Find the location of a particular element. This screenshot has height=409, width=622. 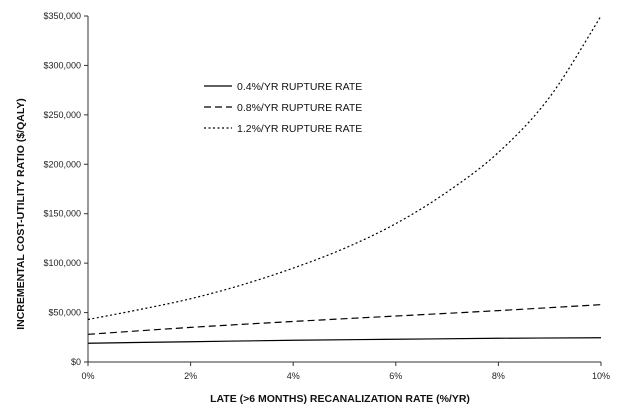

x-tick-label: 0% is located at coordinates (87, 376).